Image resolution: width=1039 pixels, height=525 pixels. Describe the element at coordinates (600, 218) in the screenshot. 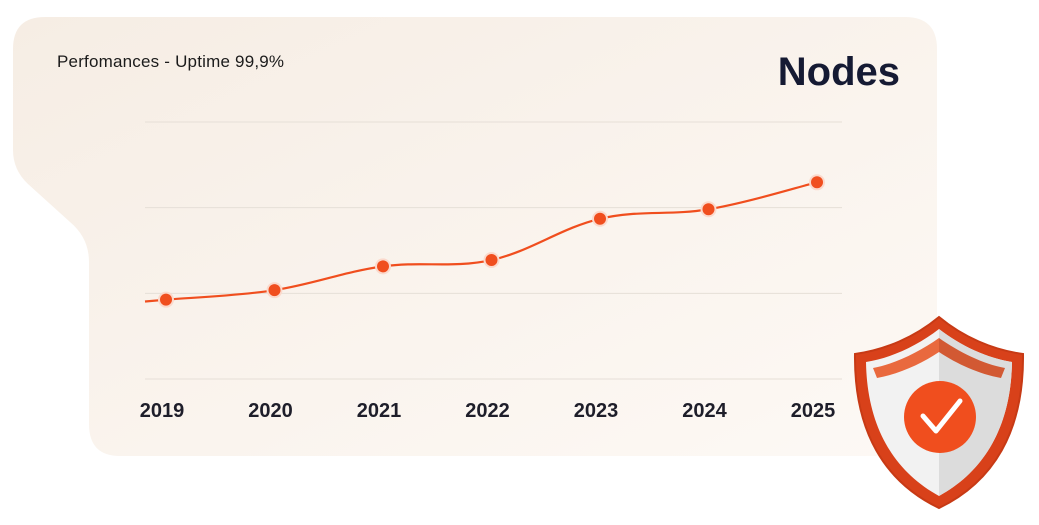

I see `data-point-2023` at that location.